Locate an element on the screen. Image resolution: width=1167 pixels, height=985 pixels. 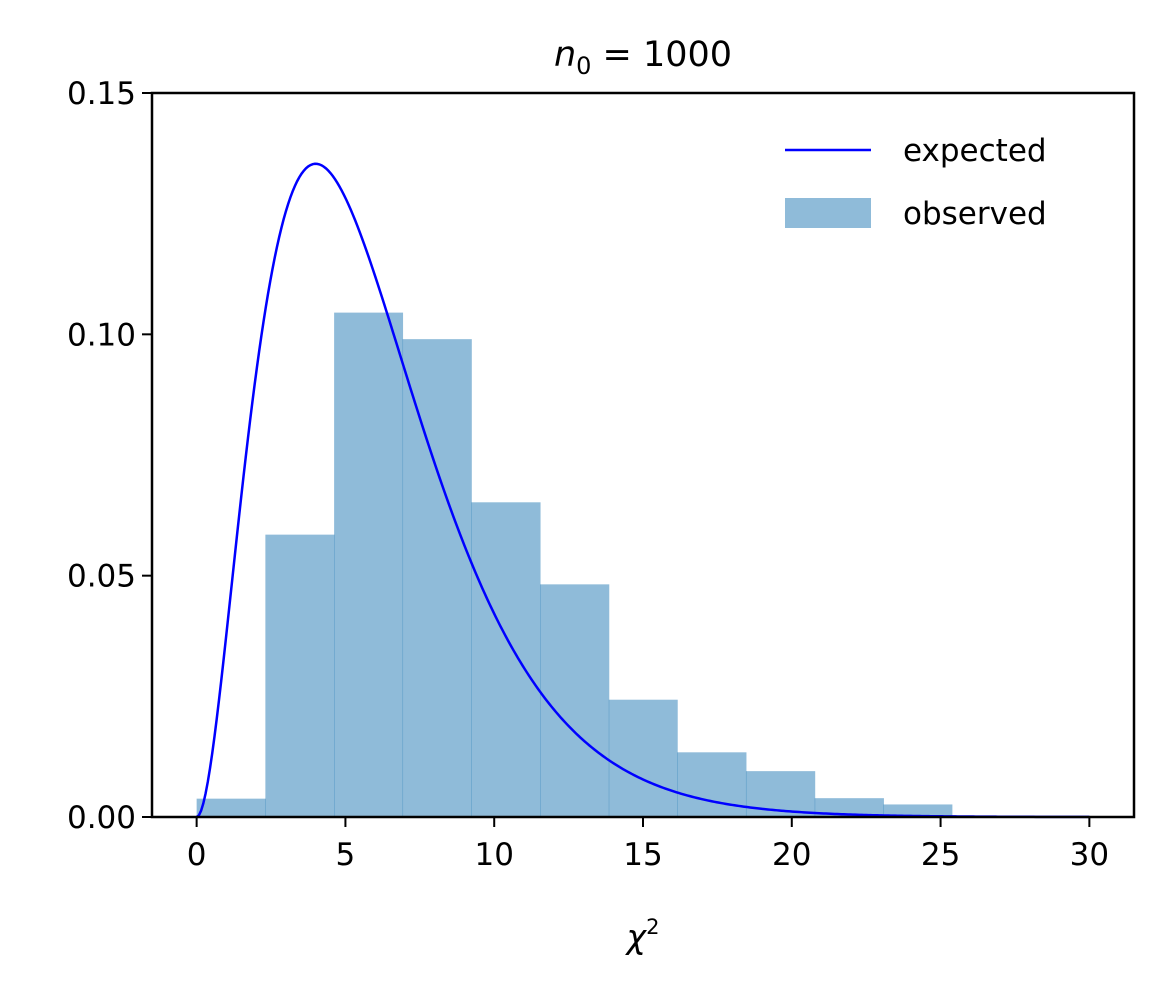
y-tick-label: 0.00 is located at coordinates (101, 818).